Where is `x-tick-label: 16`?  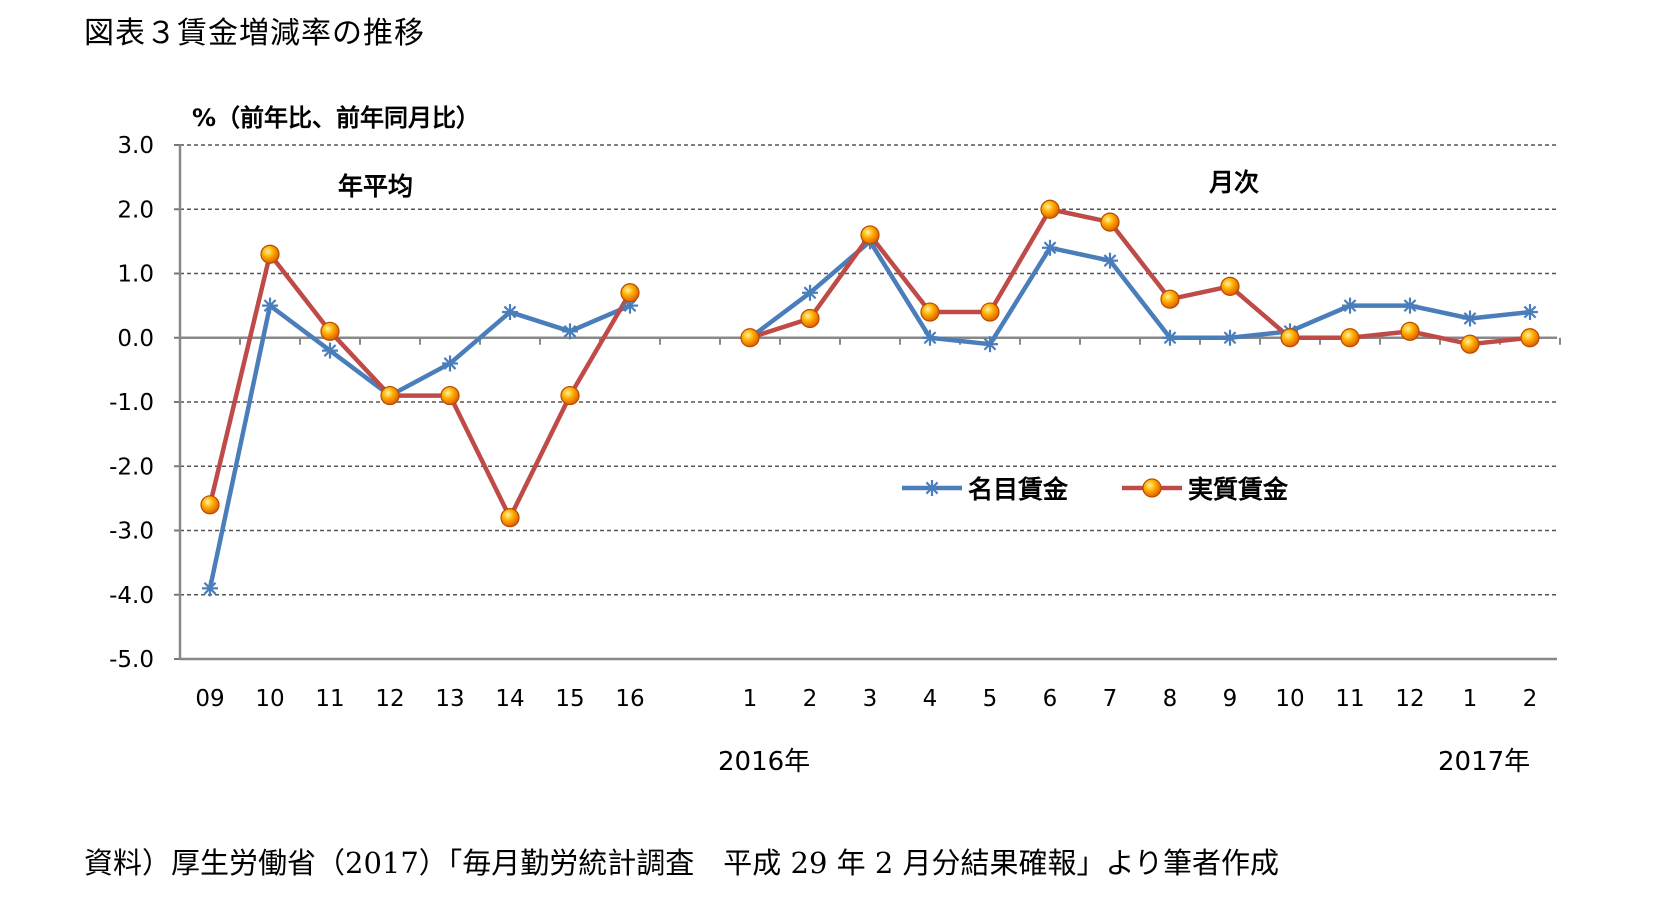
x-tick-label: 16 is located at coordinates (629, 699).